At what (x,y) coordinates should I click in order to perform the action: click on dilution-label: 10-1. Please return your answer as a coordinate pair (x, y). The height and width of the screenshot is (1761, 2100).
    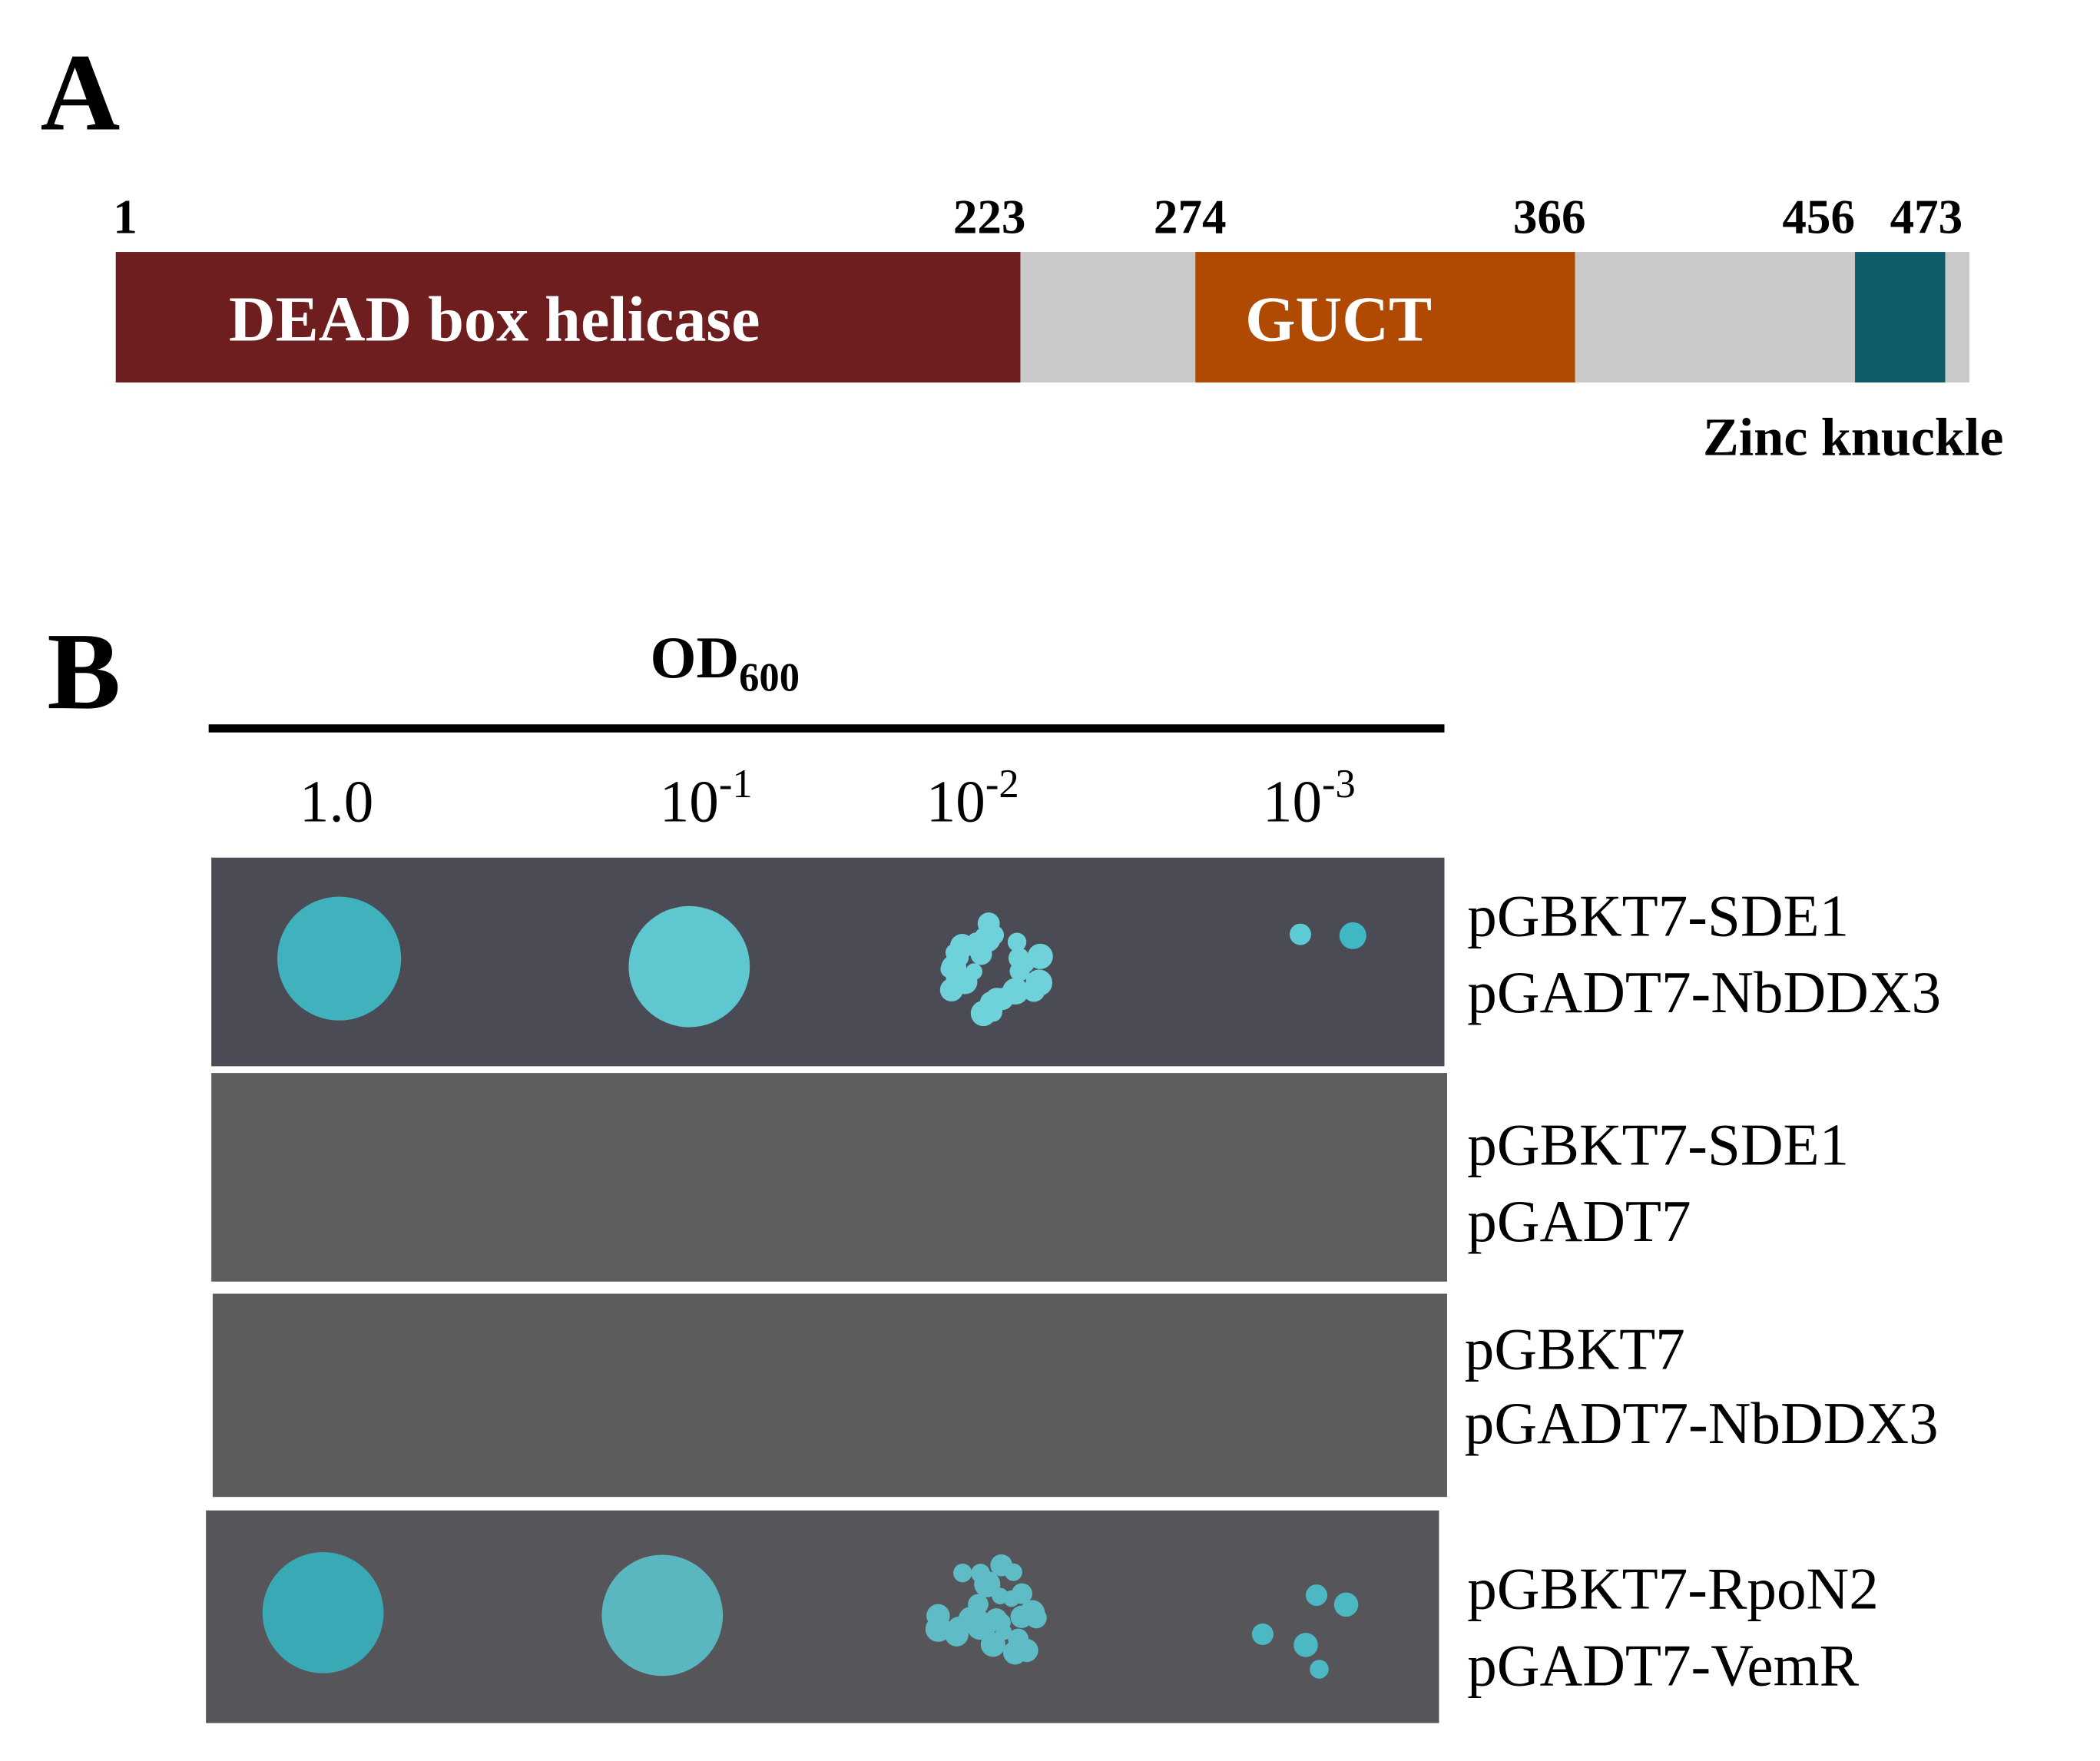
    Looking at the image, I should click on (706, 798).